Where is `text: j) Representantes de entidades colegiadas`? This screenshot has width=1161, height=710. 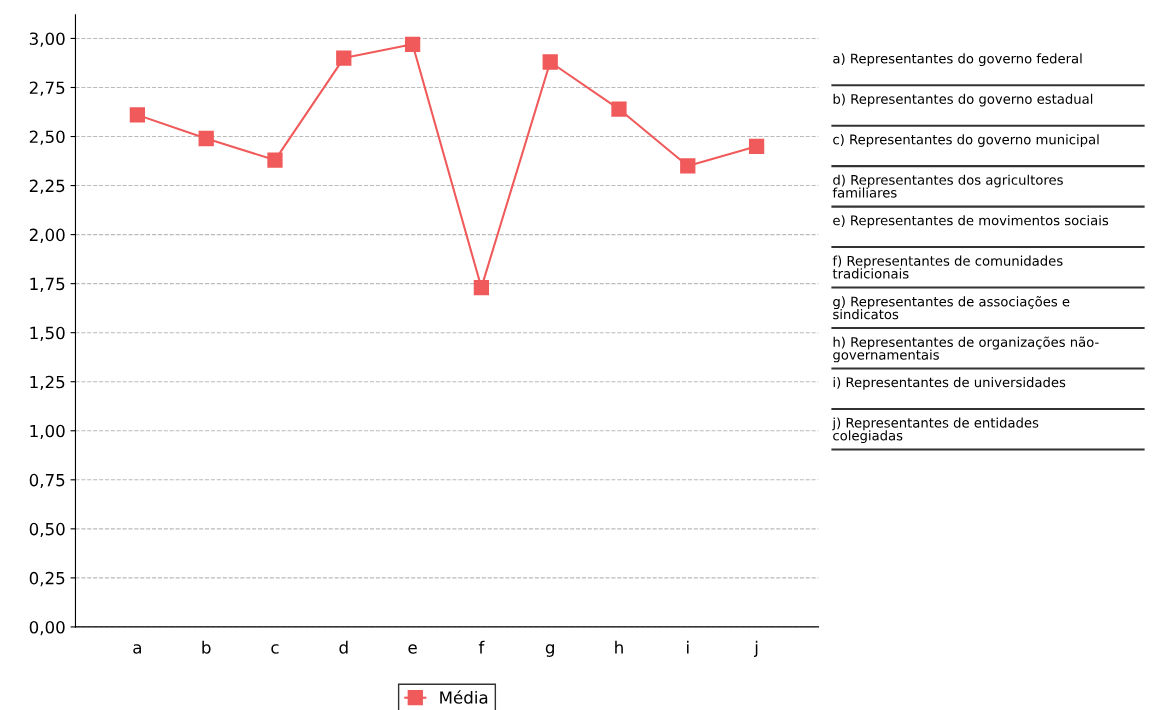
text: j) Representantes de entidades colegiadas is located at coordinates (935, 430).